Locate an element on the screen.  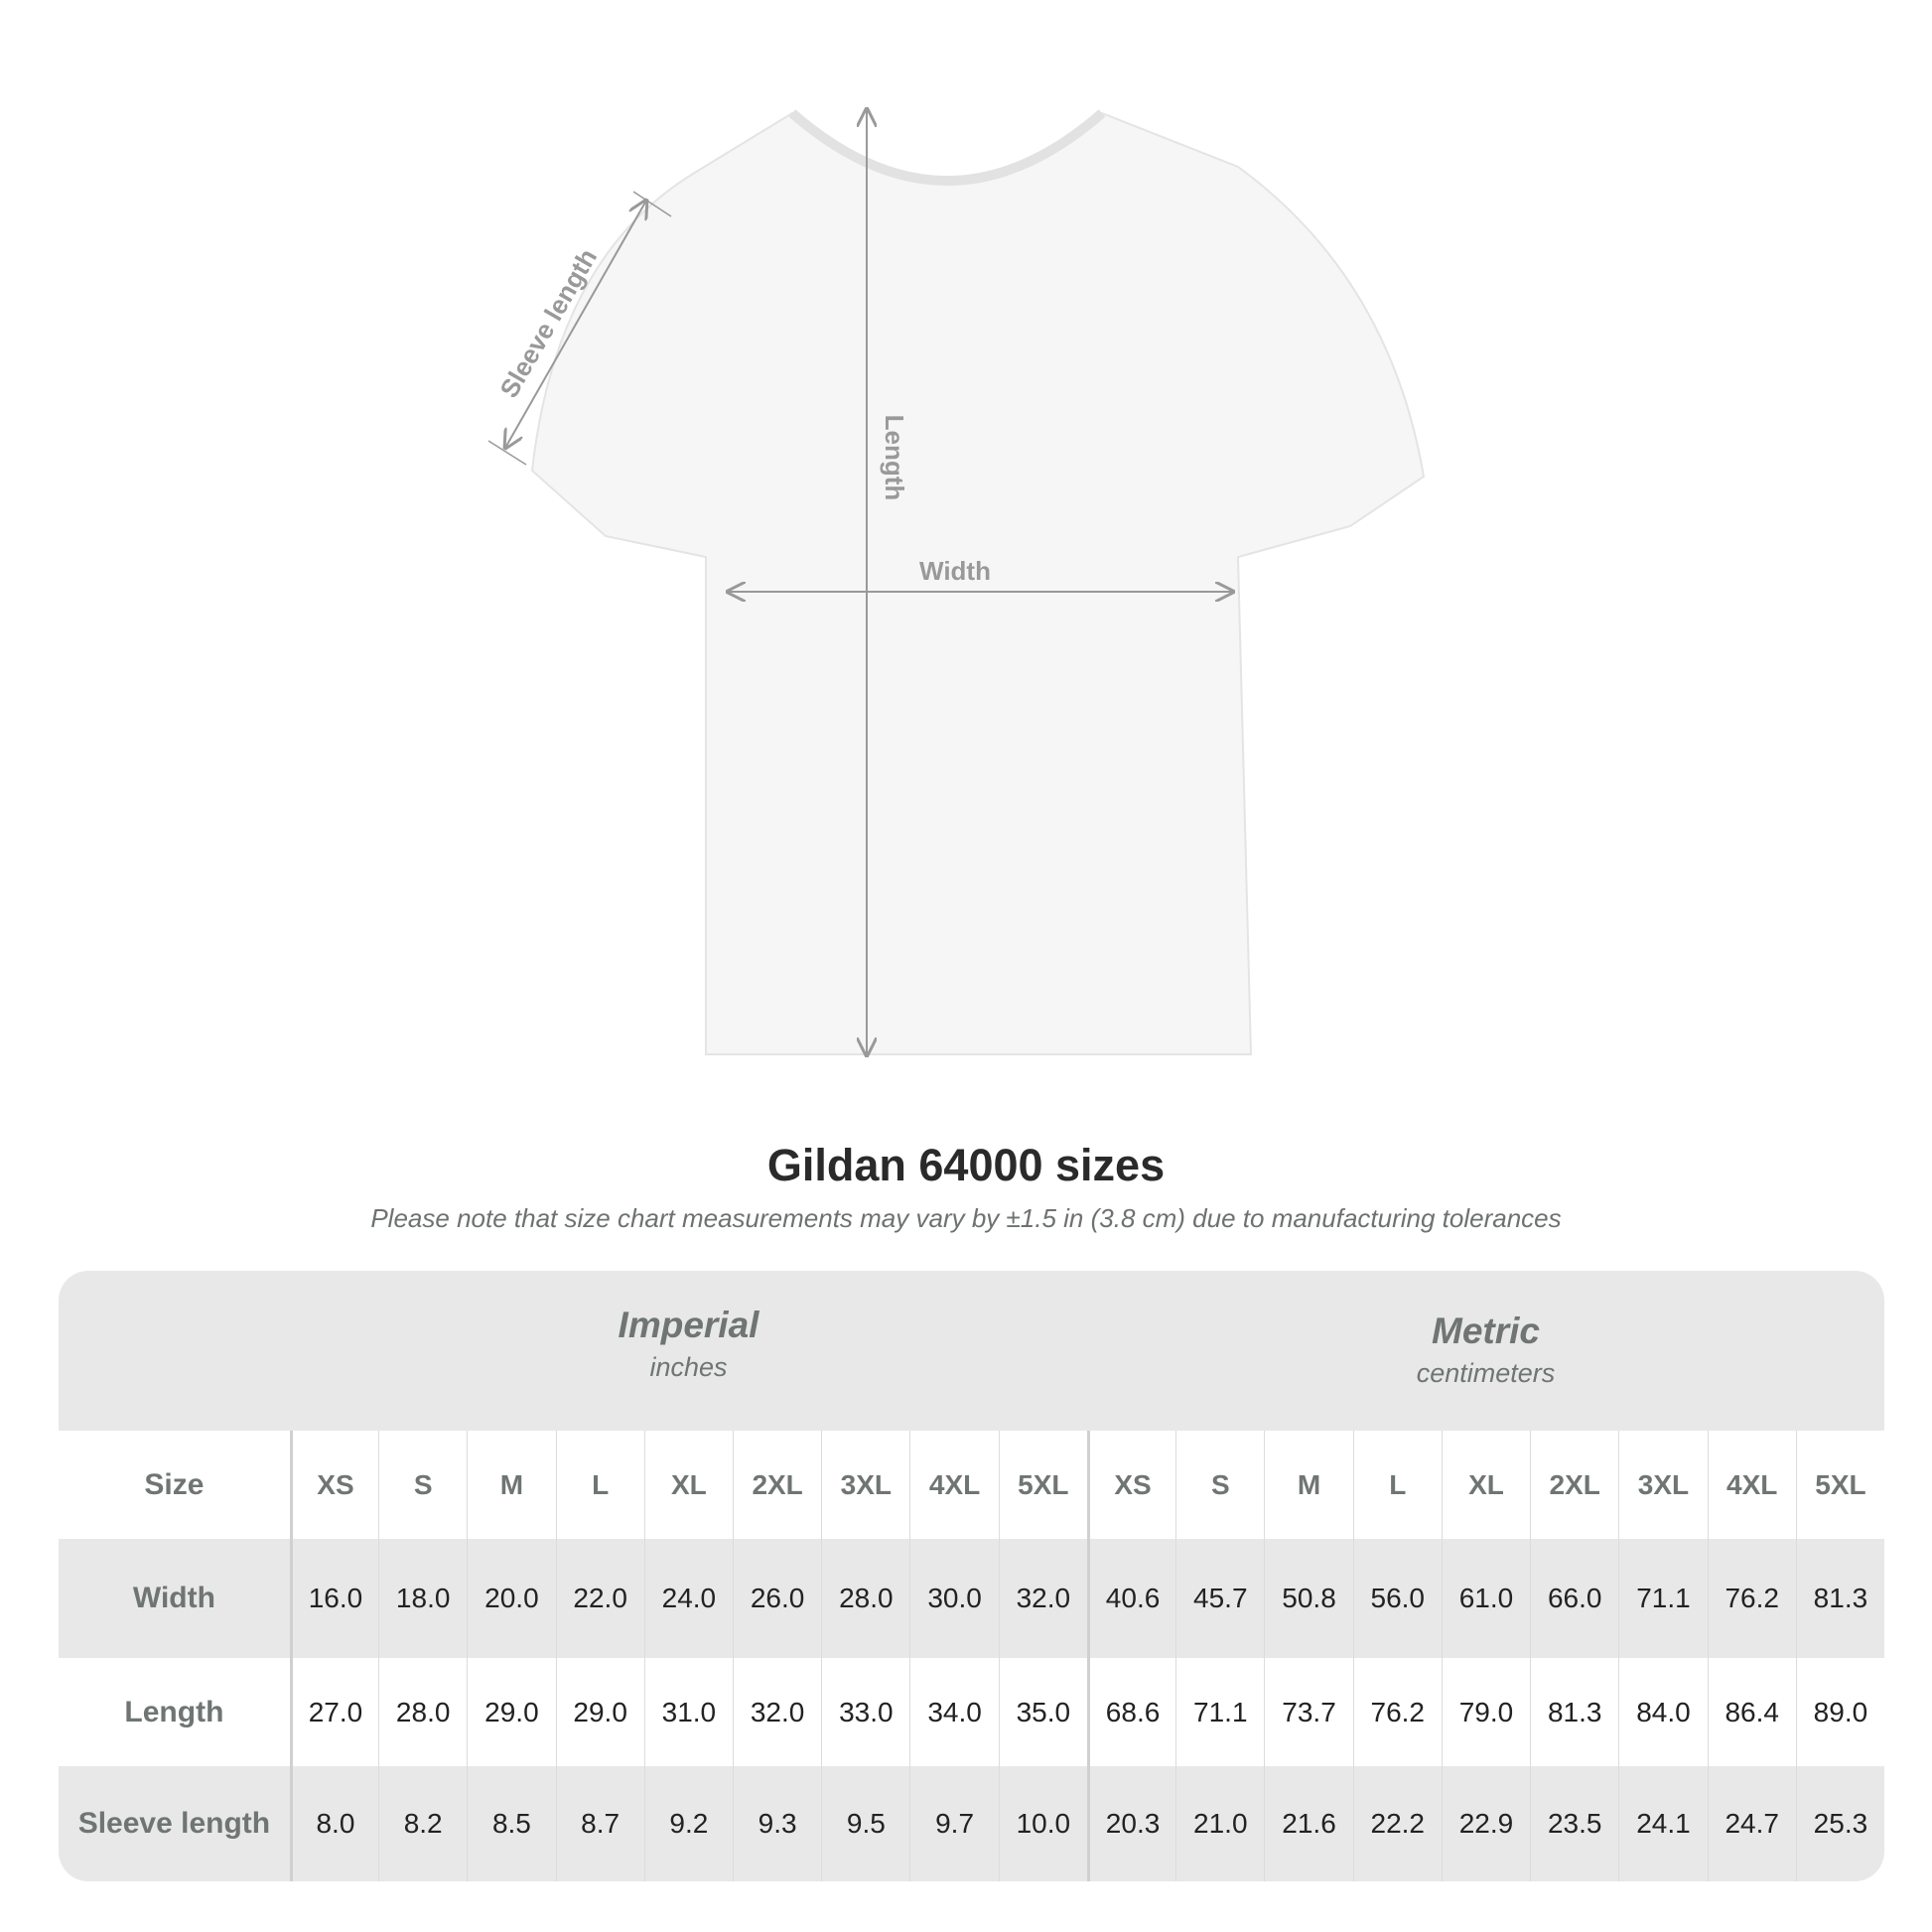
metric-value: 20.3 is located at coordinates (1130, 1823).